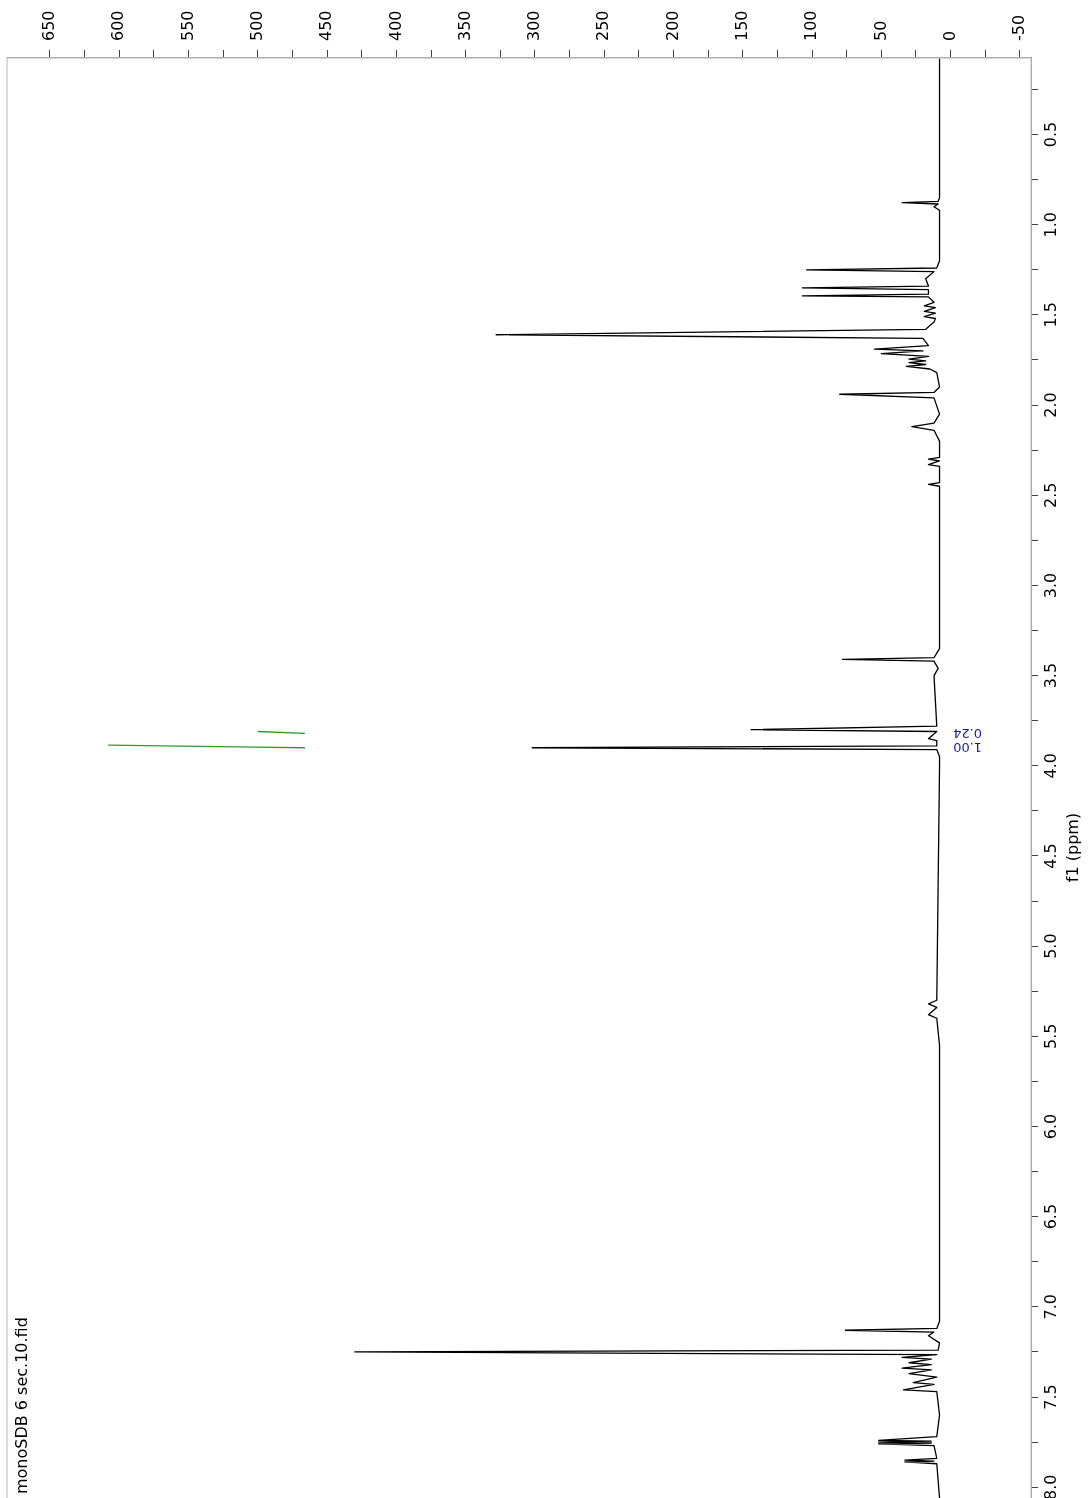 This screenshot has height=1498, width=1090. I want to click on y-tick-label: 4.5, so click(1051, 856).